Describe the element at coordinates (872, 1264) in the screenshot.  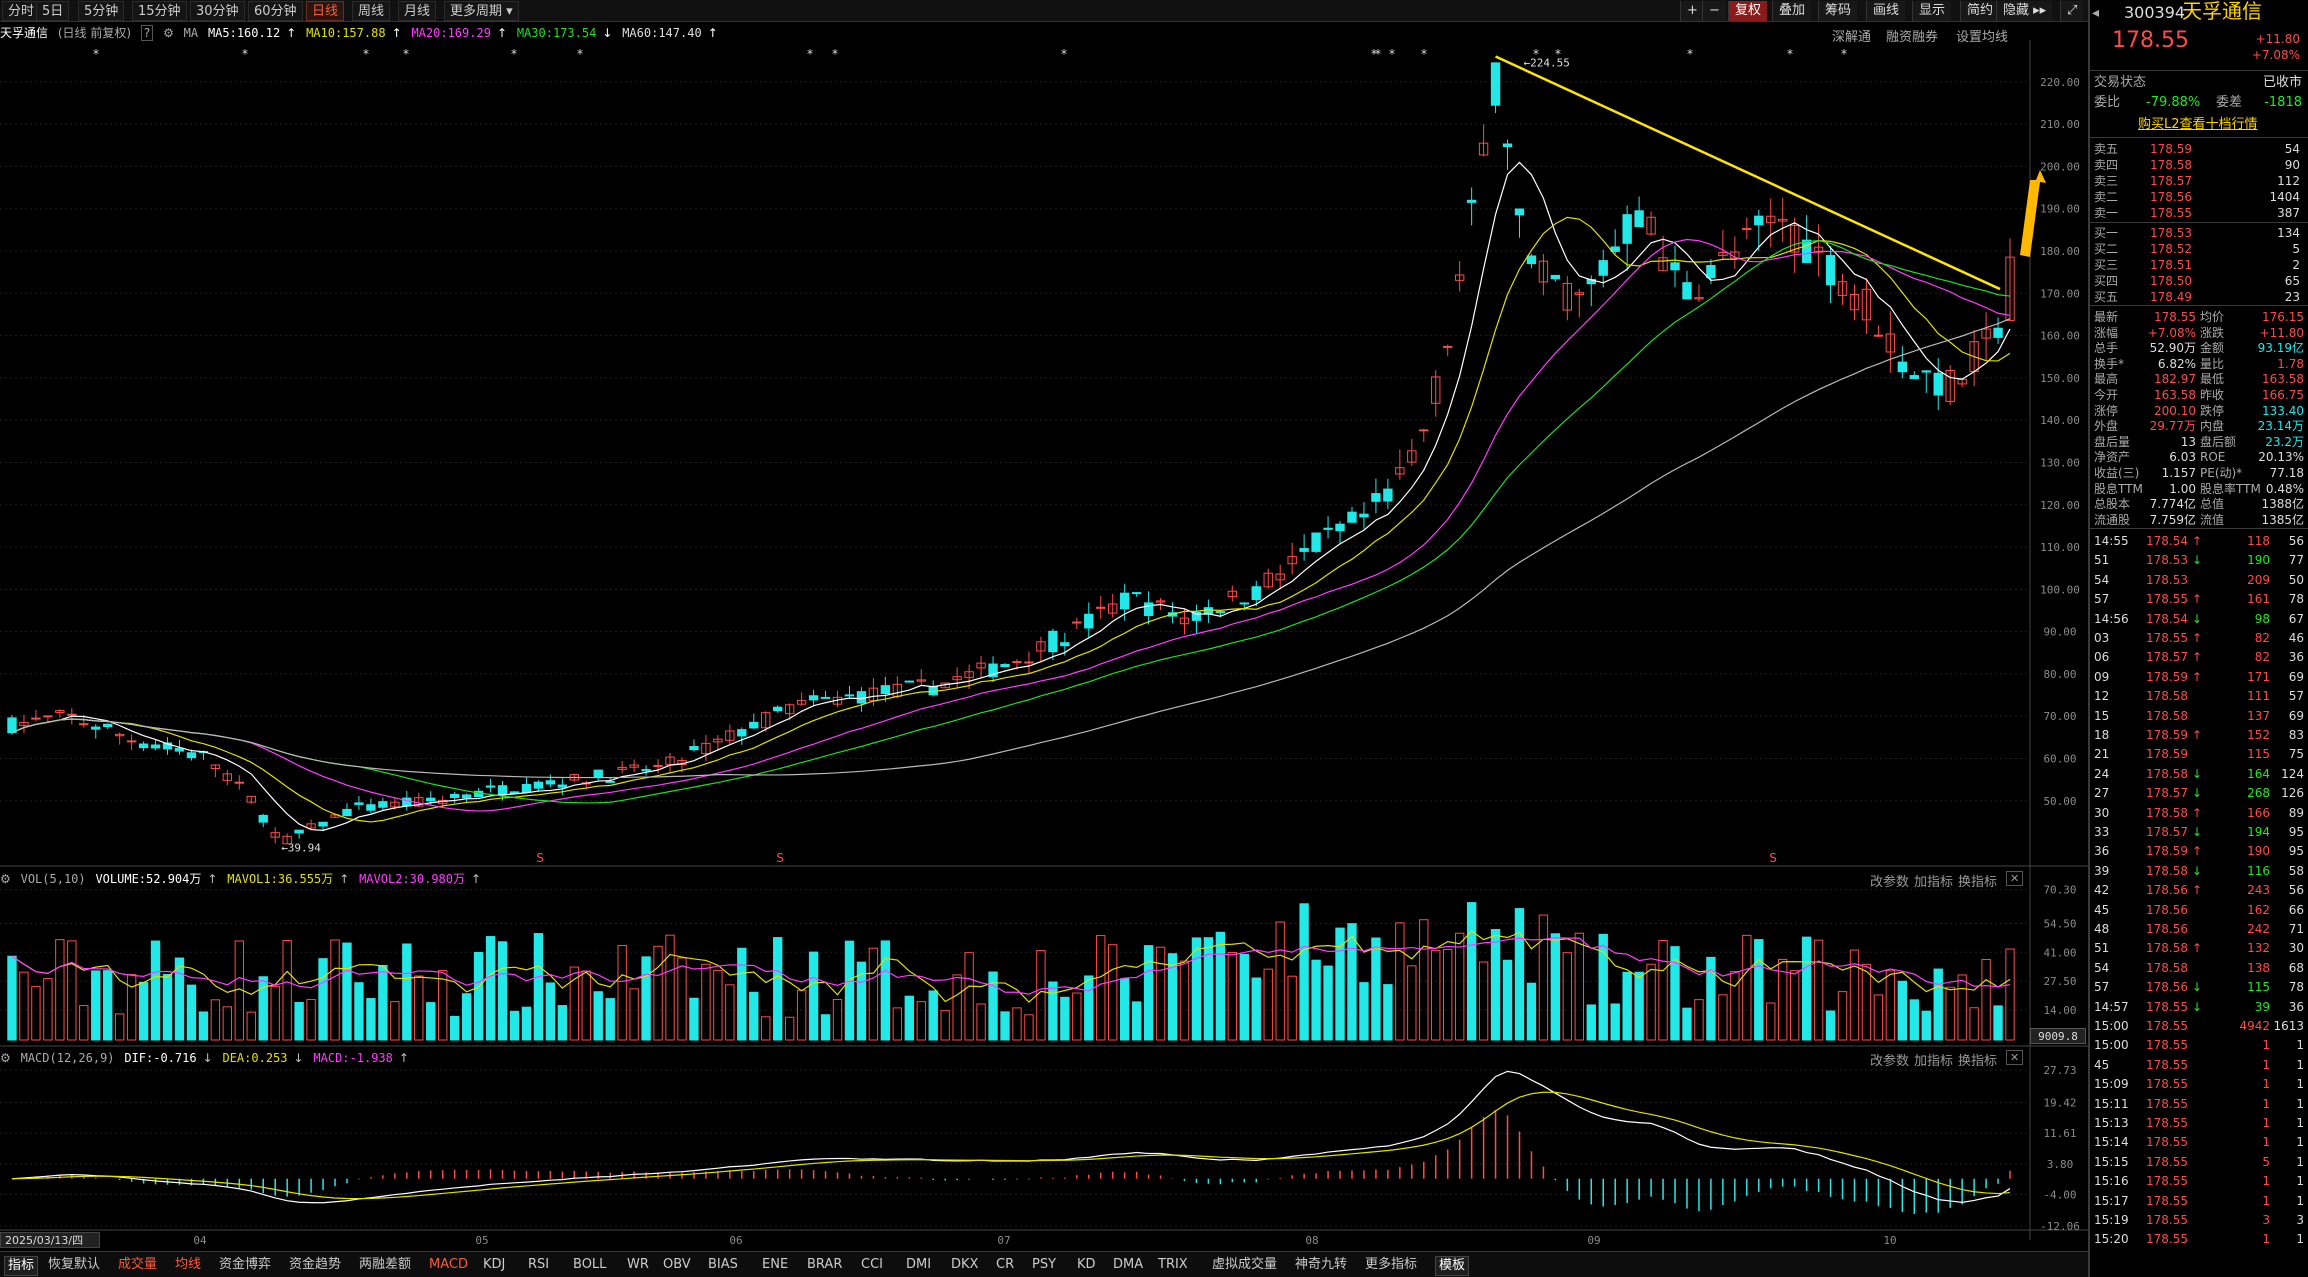
I see `indicator-tab-16: CCI` at that location.